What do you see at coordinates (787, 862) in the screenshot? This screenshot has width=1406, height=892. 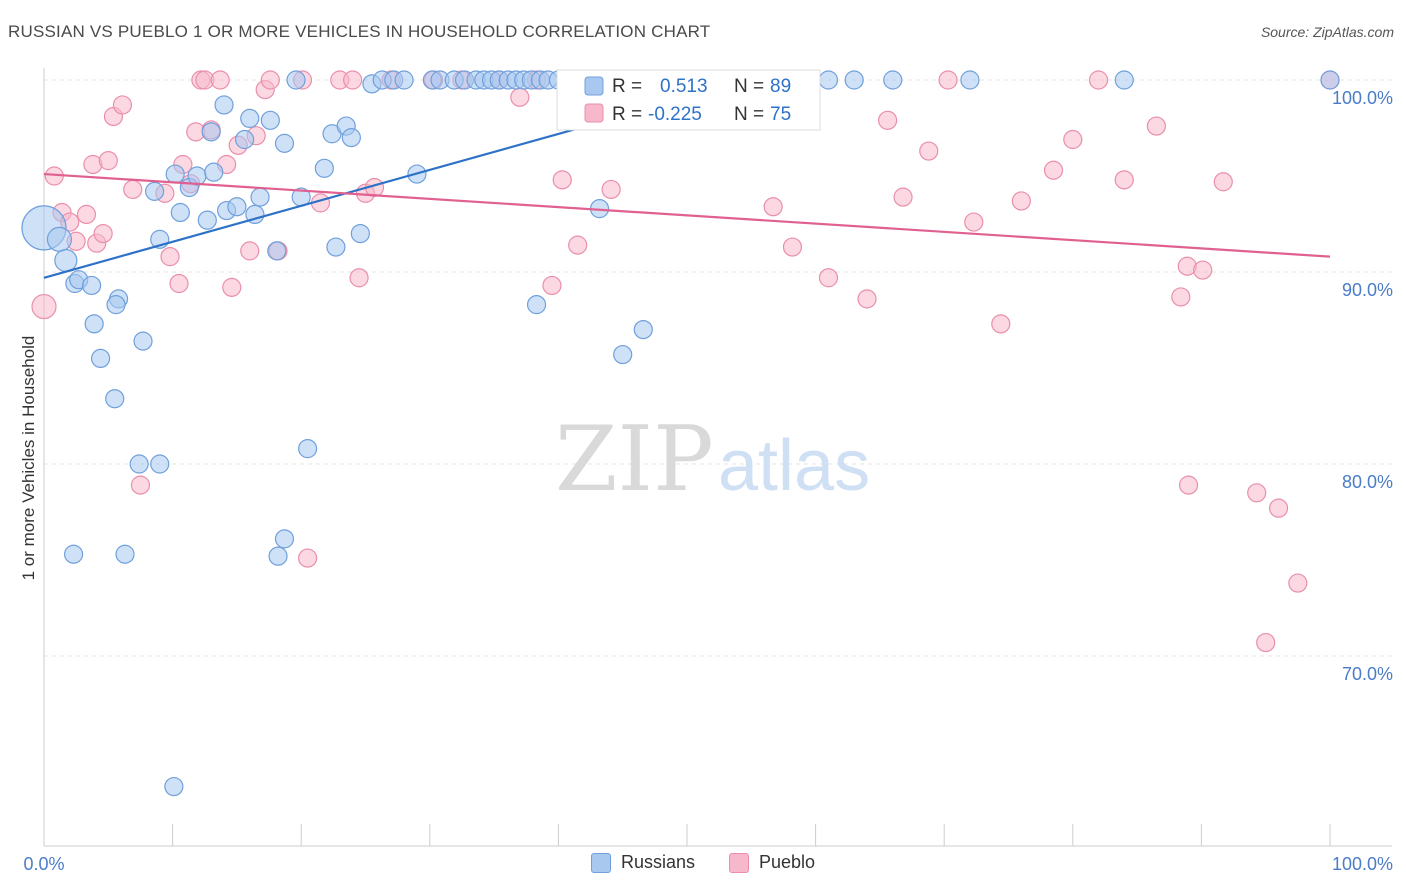 I see `legend-label-pueblo: Pueblo` at bounding box center [787, 862].